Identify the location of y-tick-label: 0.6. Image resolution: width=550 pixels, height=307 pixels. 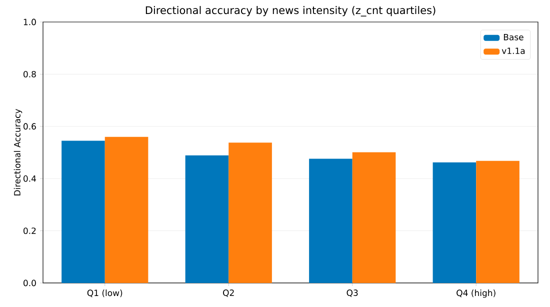
(30, 126).